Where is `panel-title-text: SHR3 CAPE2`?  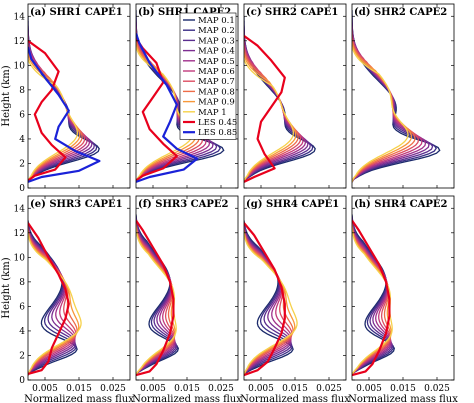
panel-title-text: SHR3 CAPE2 is located at coordinates (191, 204).